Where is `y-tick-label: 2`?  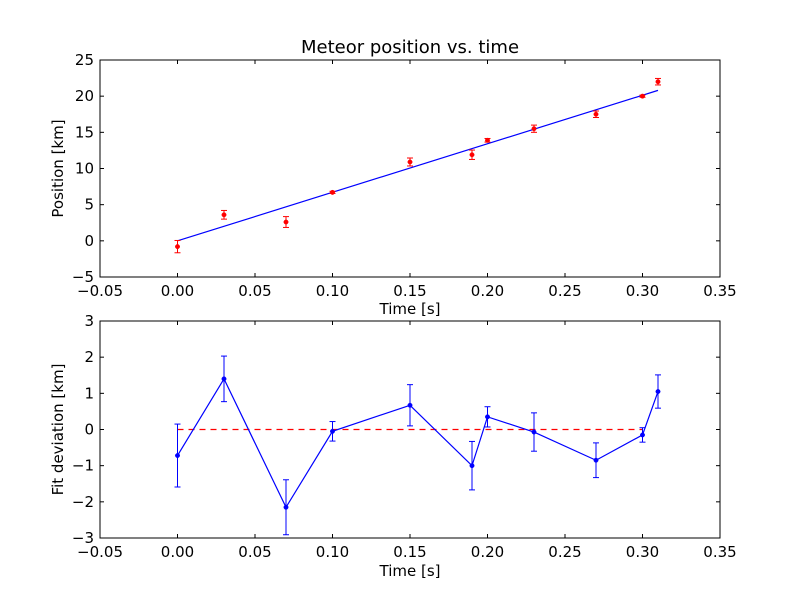
y-tick-label: 2 is located at coordinates (89, 357).